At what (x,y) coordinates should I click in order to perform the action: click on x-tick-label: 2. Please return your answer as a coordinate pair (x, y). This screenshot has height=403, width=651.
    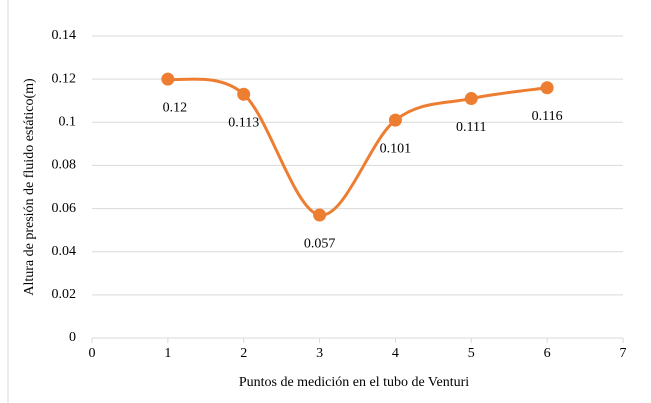
    Looking at the image, I should click on (243, 353).